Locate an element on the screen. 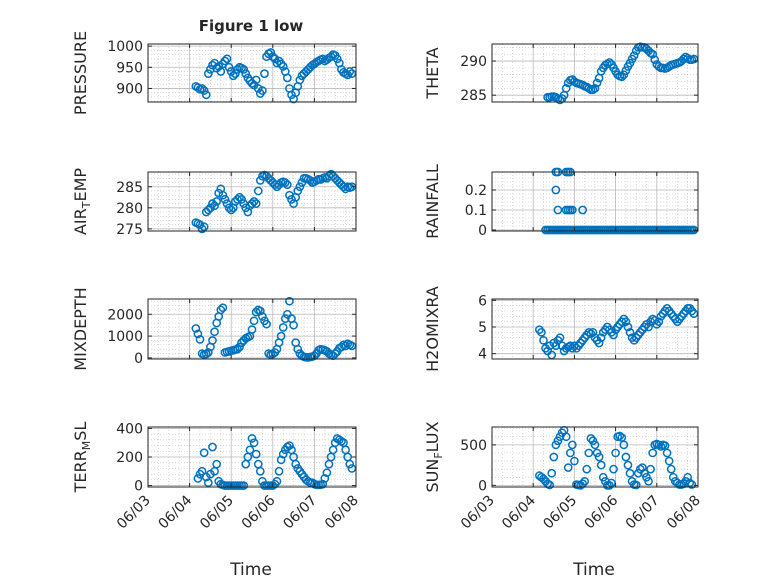 The image size is (778, 583). y-tick-label: 900 is located at coordinates (129, 89).